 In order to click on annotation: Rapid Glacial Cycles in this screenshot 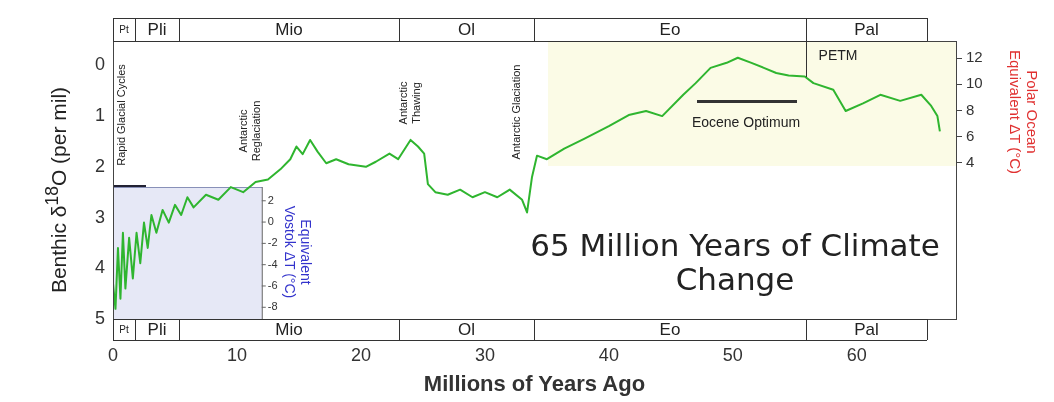, I will do `click(121, 114)`.